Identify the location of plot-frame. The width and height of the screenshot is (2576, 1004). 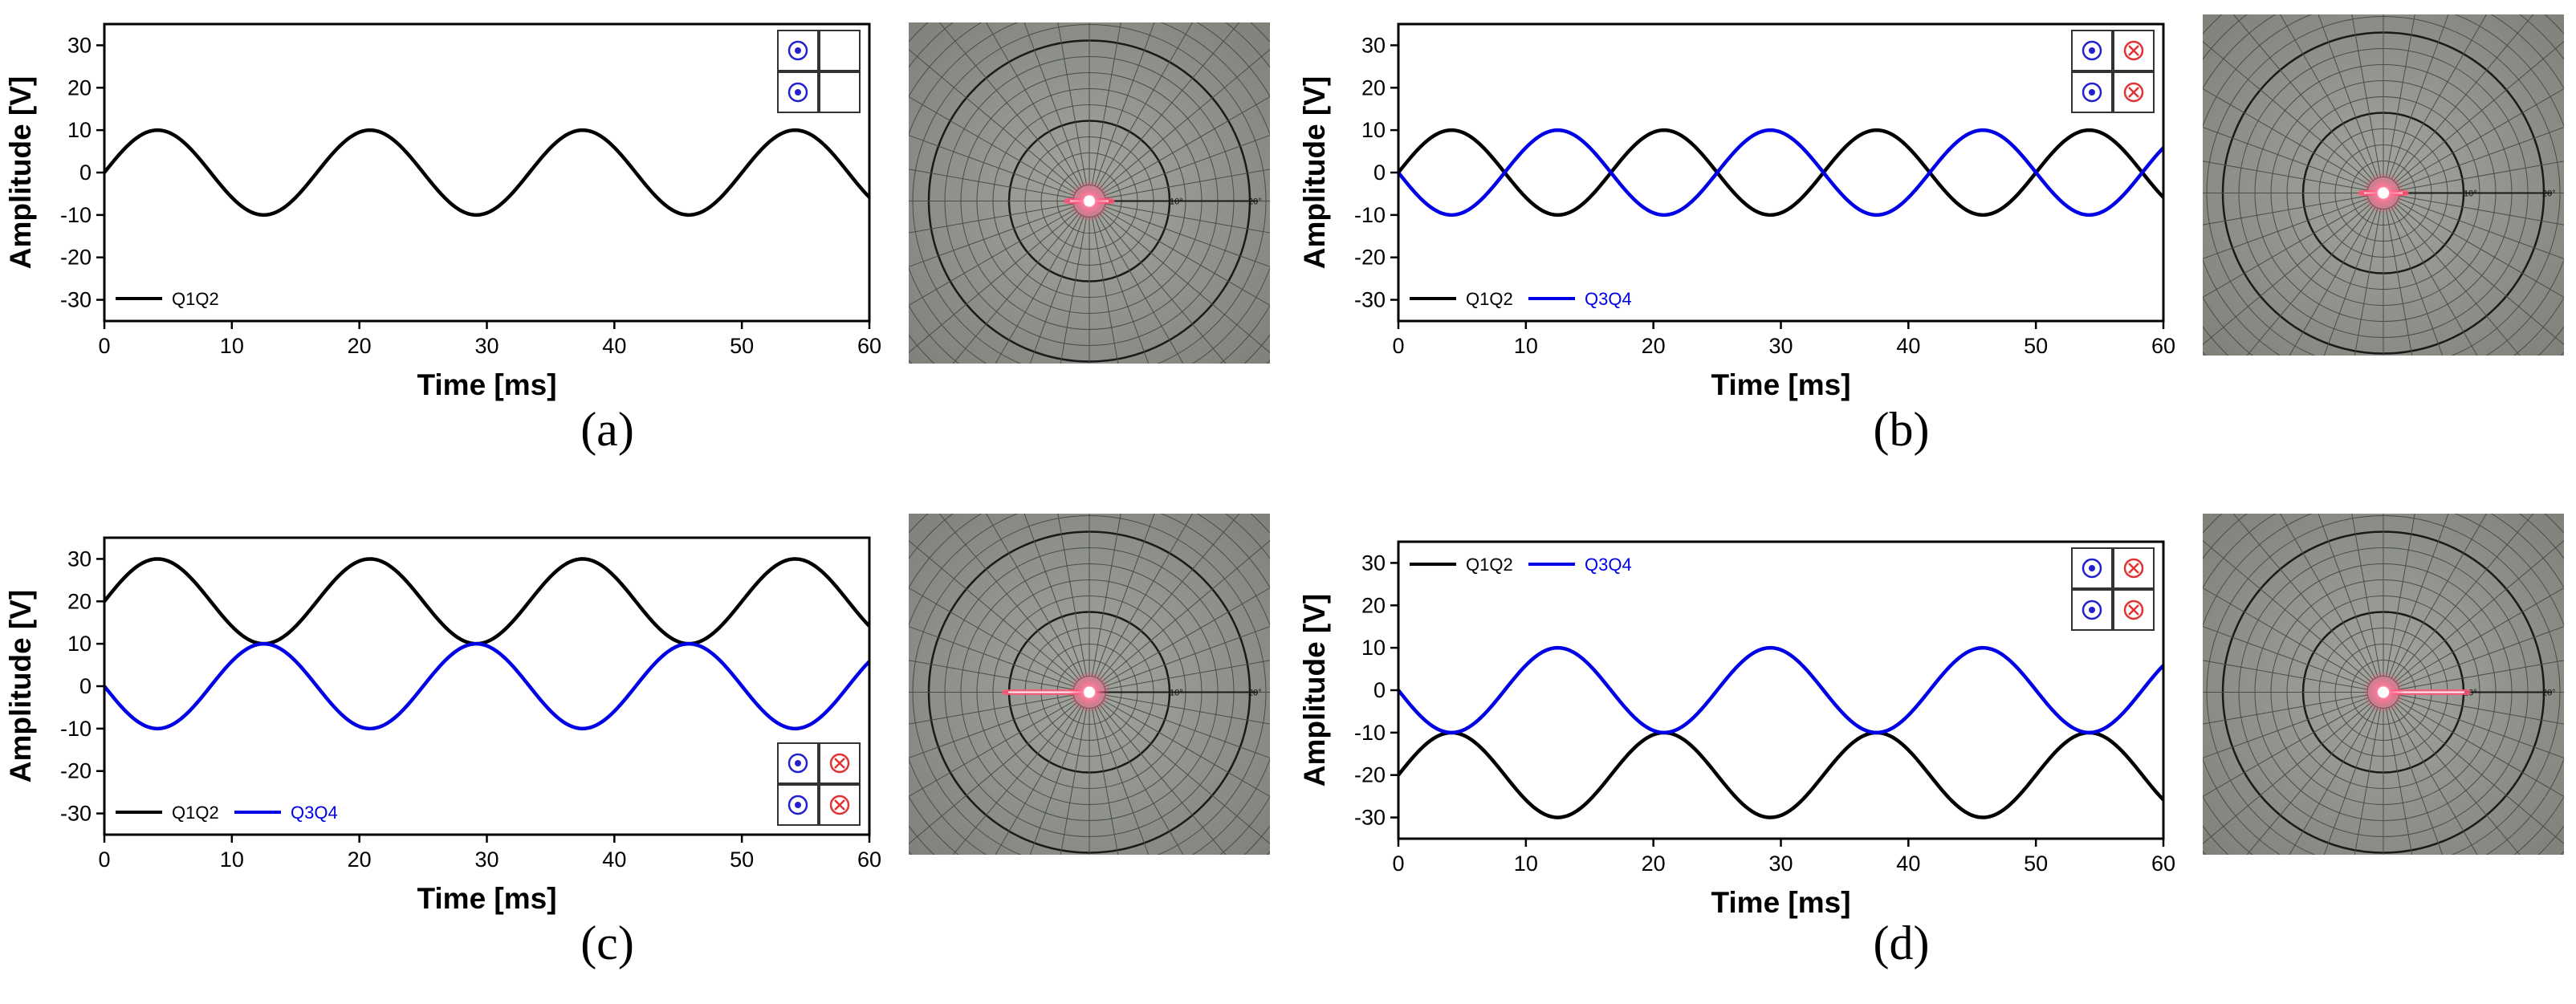
(1781, 690).